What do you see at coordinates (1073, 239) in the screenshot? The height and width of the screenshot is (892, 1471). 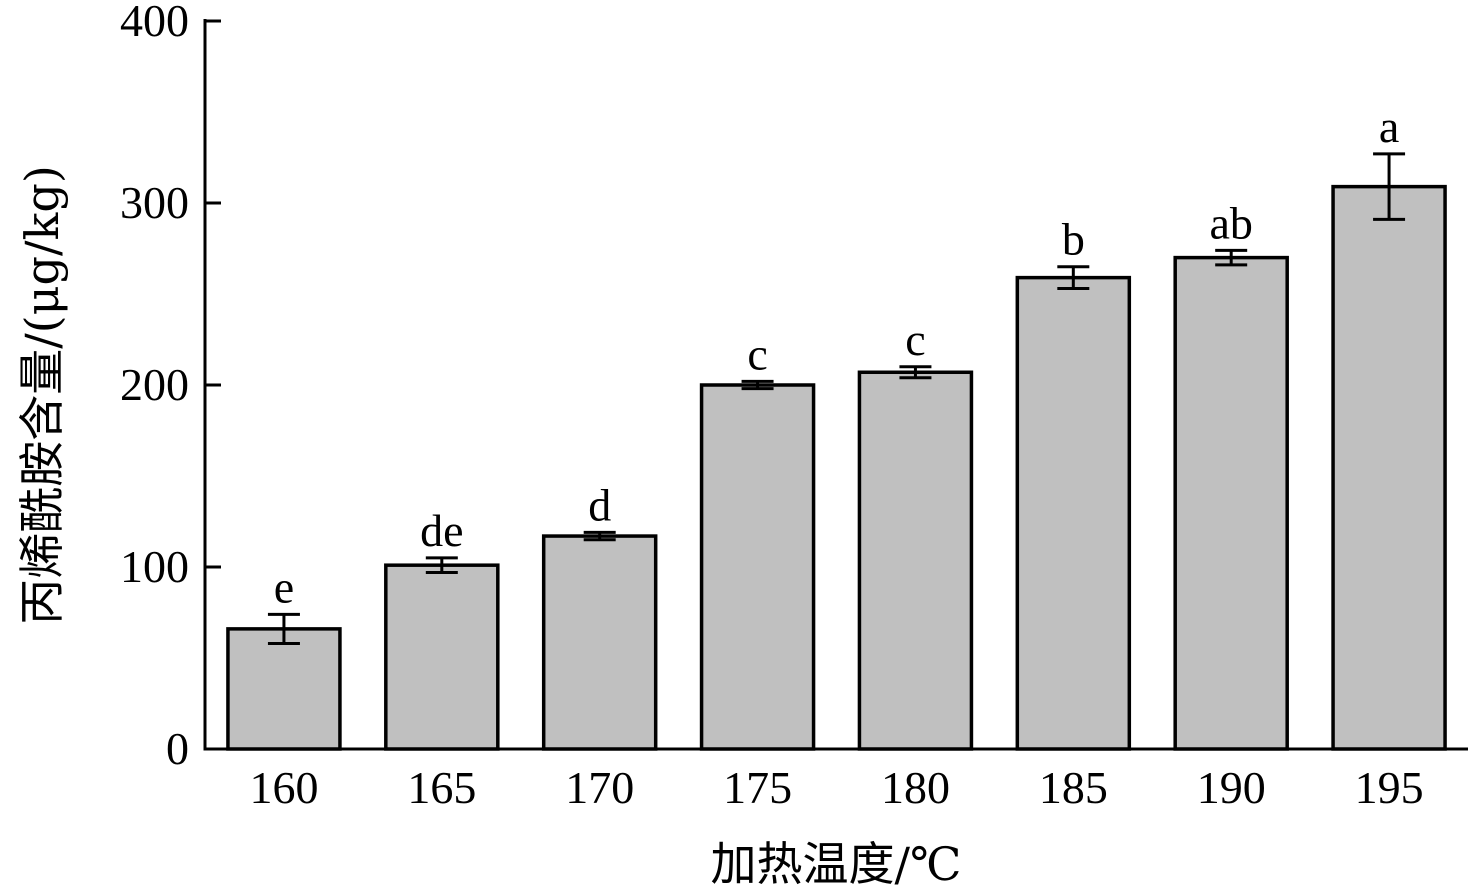 I see `significance-label-185: b` at bounding box center [1073, 239].